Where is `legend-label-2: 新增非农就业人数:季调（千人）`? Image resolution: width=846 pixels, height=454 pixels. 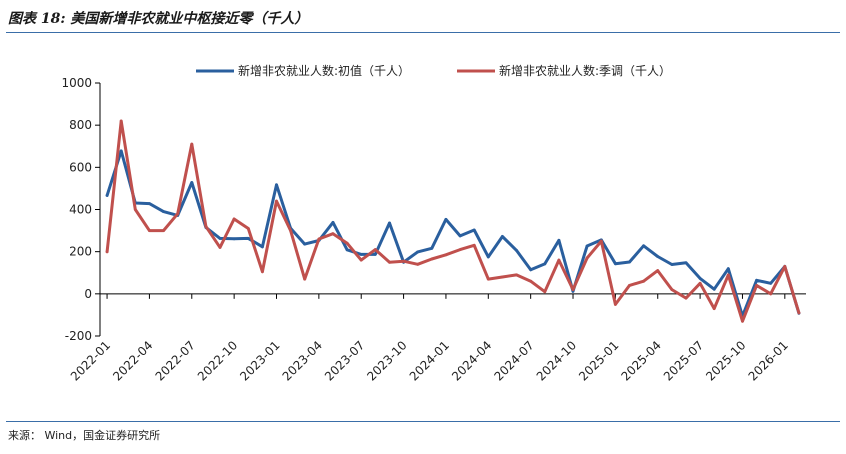 legend-label-2: 新增非农就业人数:季调（千人） is located at coordinates (585, 70).